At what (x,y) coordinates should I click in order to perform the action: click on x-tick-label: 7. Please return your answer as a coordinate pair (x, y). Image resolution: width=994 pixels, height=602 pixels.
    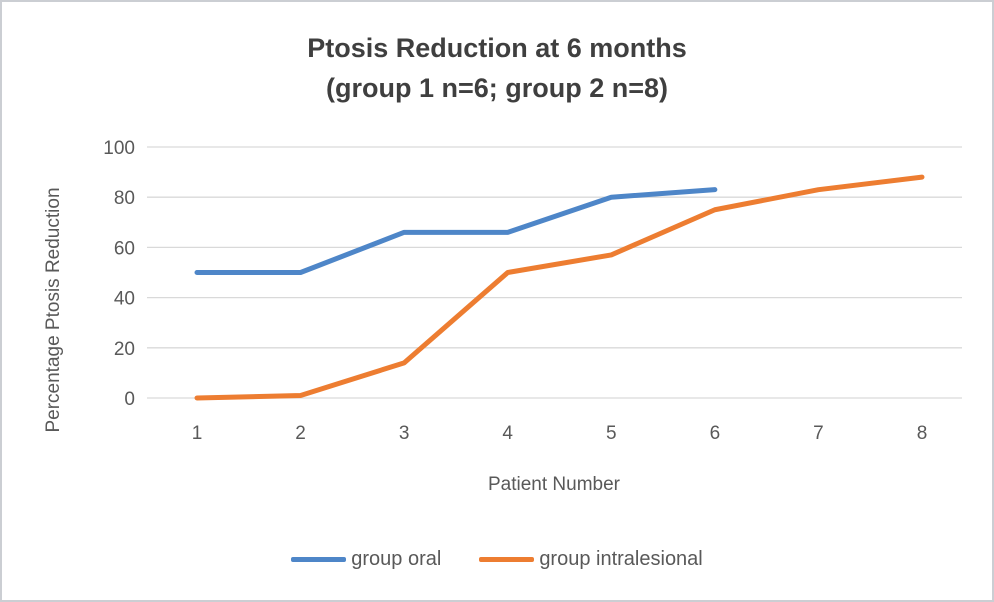
    Looking at the image, I should click on (818, 433).